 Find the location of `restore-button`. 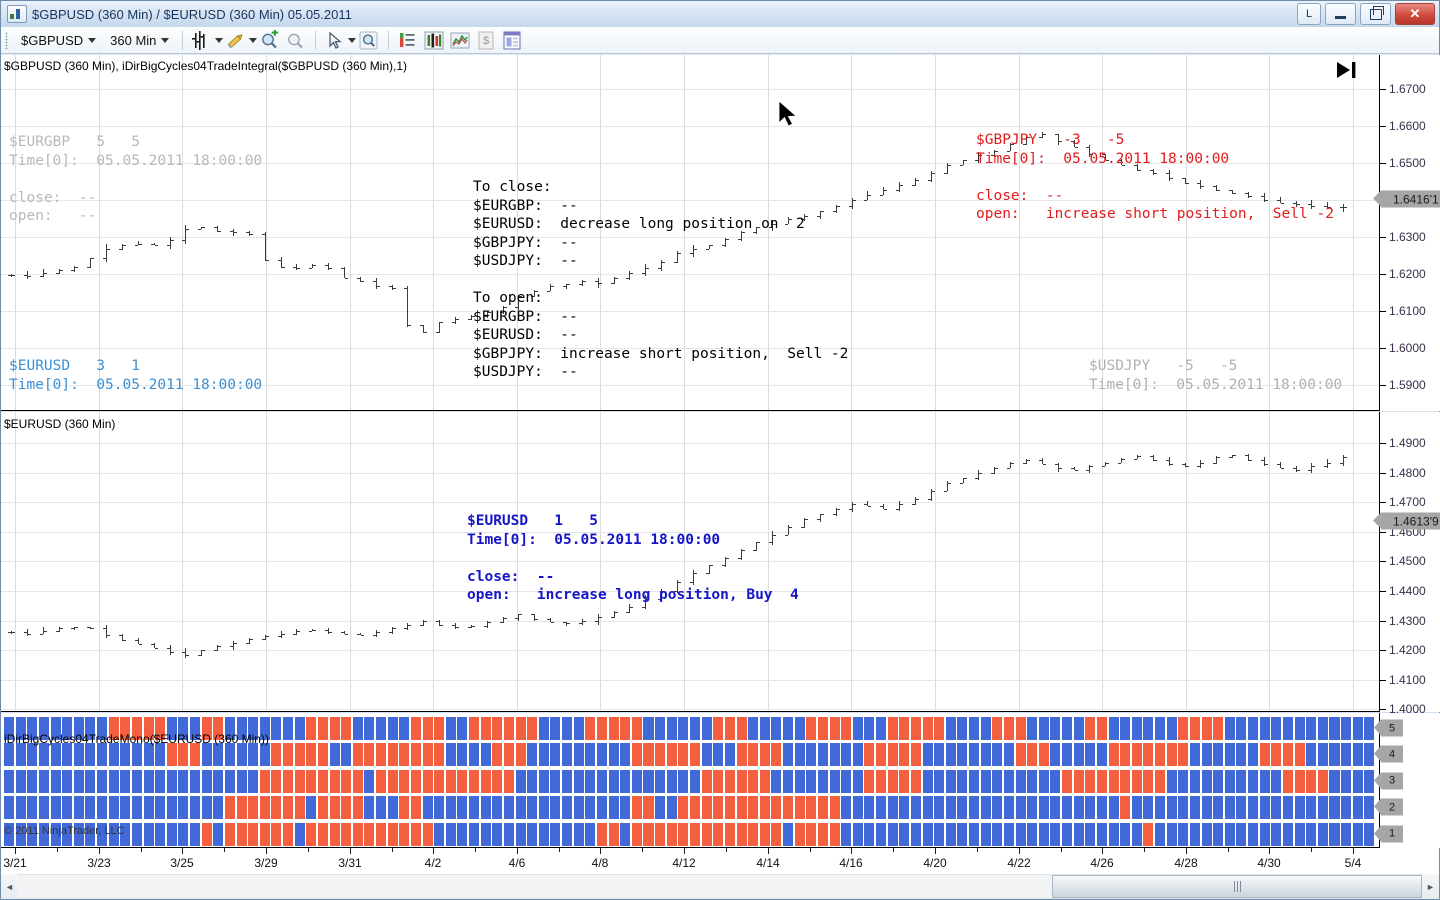

restore-button is located at coordinates (1375, 14).